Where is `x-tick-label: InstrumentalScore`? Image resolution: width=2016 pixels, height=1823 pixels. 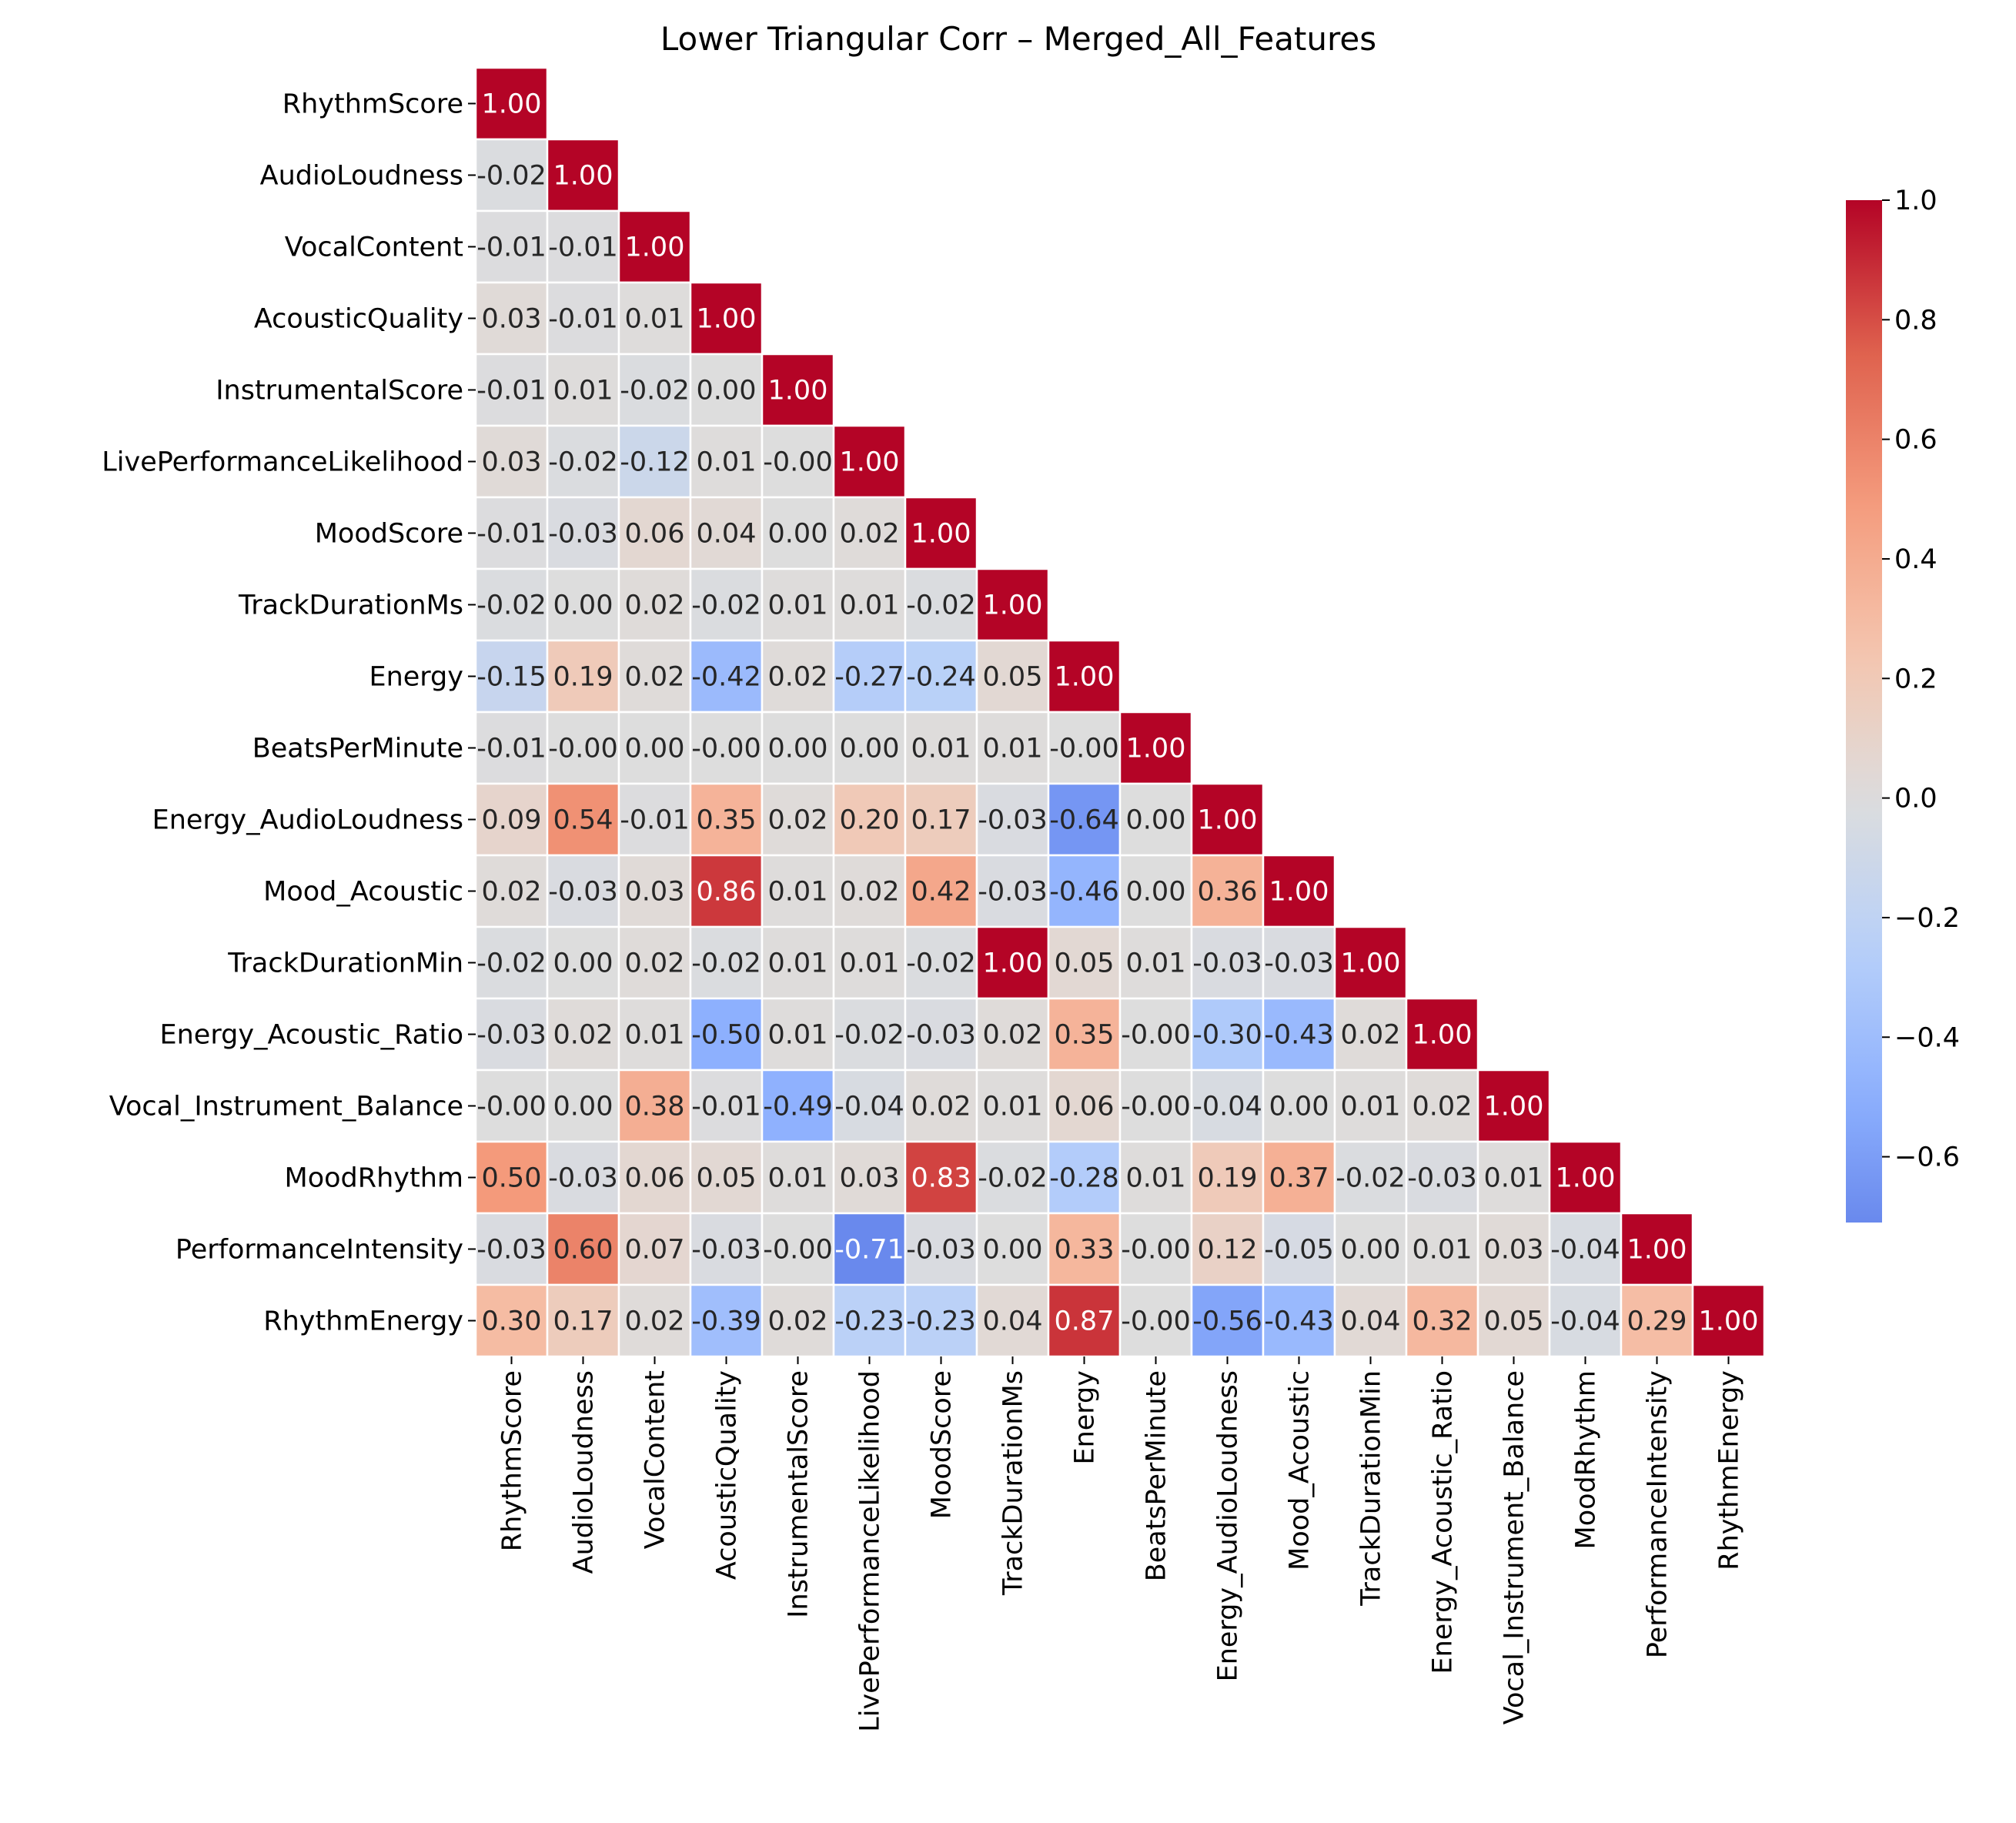 x-tick-label: InstrumentalScore is located at coordinates (799, 1494).